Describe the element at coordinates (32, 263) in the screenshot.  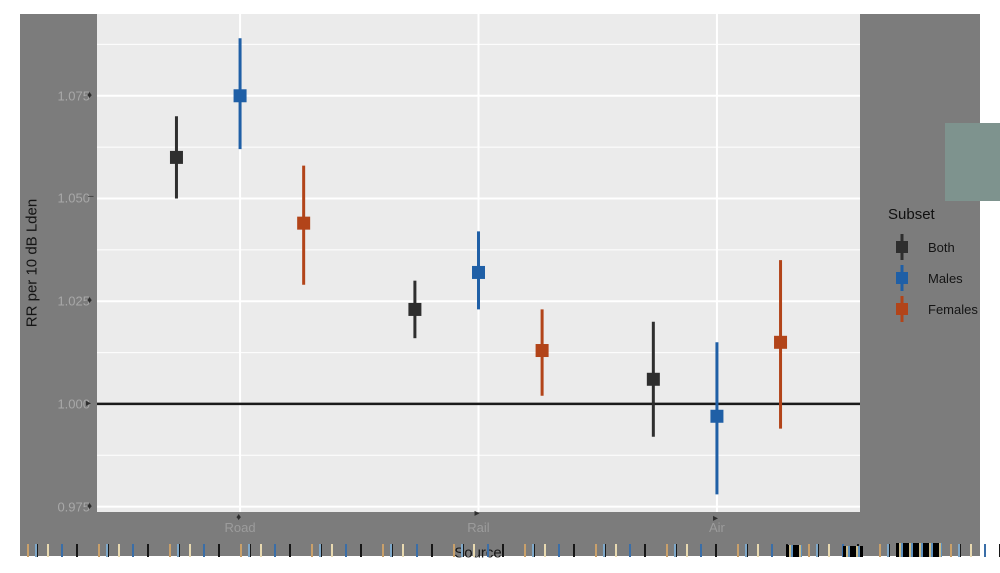
I see `y-axis-title: RR per 10 dB Lden` at that location.